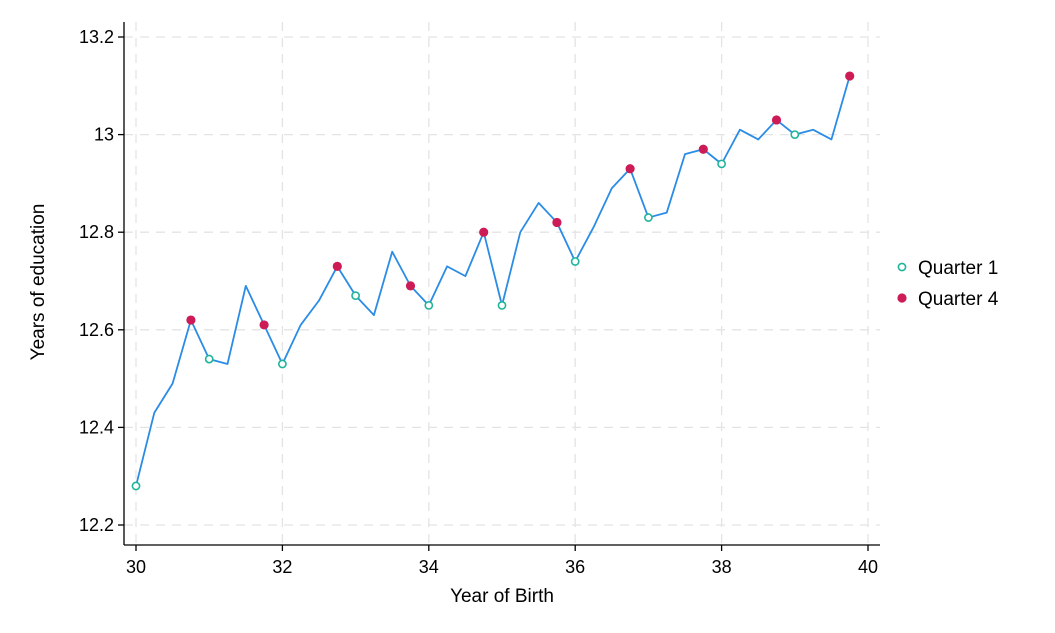 The image size is (1055, 633). What do you see at coordinates (722, 567) in the screenshot?
I see `x-tick-label: 38` at bounding box center [722, 567].